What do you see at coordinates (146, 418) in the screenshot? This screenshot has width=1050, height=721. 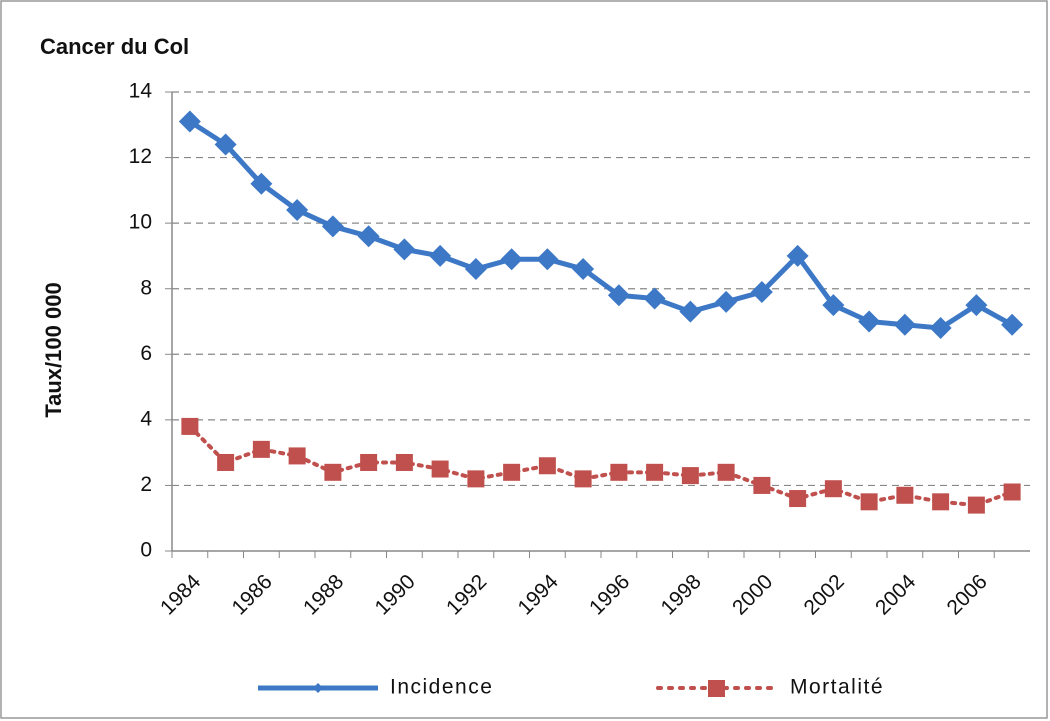 I see `y-tick-label: 4` at bounding box center [146, 418].